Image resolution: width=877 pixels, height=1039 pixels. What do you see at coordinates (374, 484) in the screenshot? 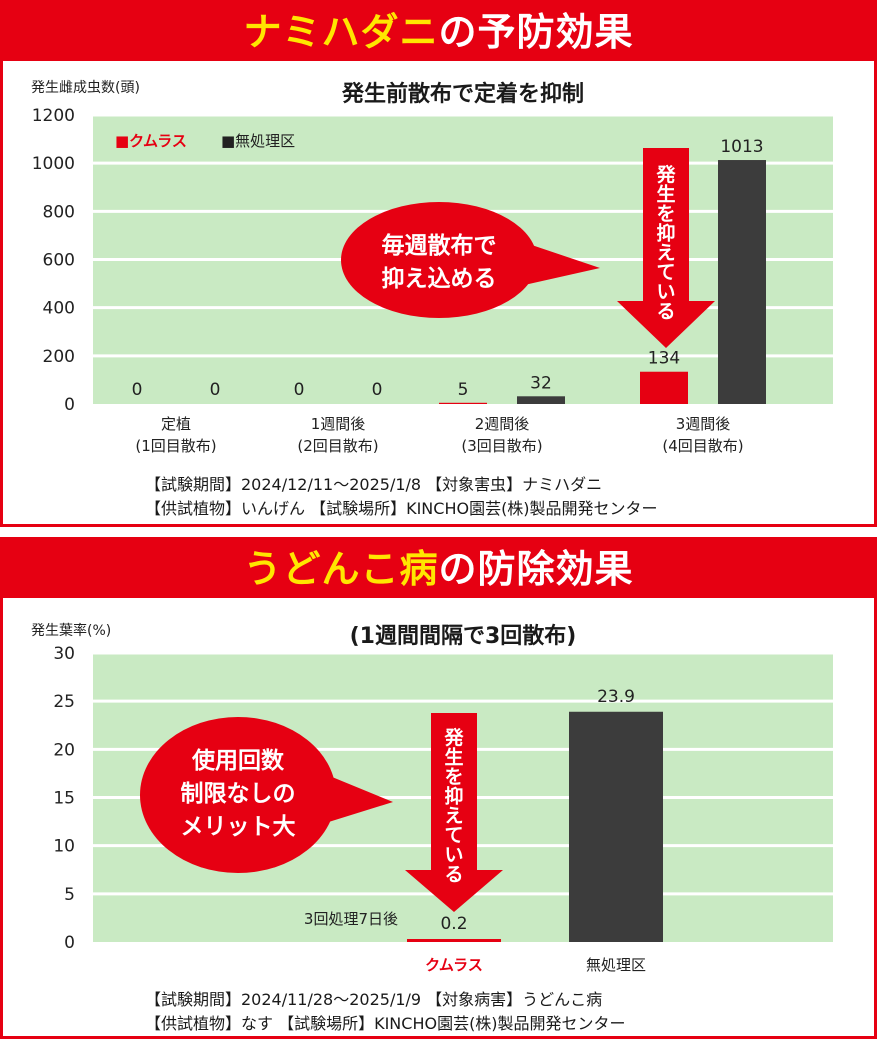
I see `mite-chart-footer-line-1: 【試験期間】2024/12/11～2025/1/8 【対象害虫】ナミハダニ` at bounding box center [374, 484].